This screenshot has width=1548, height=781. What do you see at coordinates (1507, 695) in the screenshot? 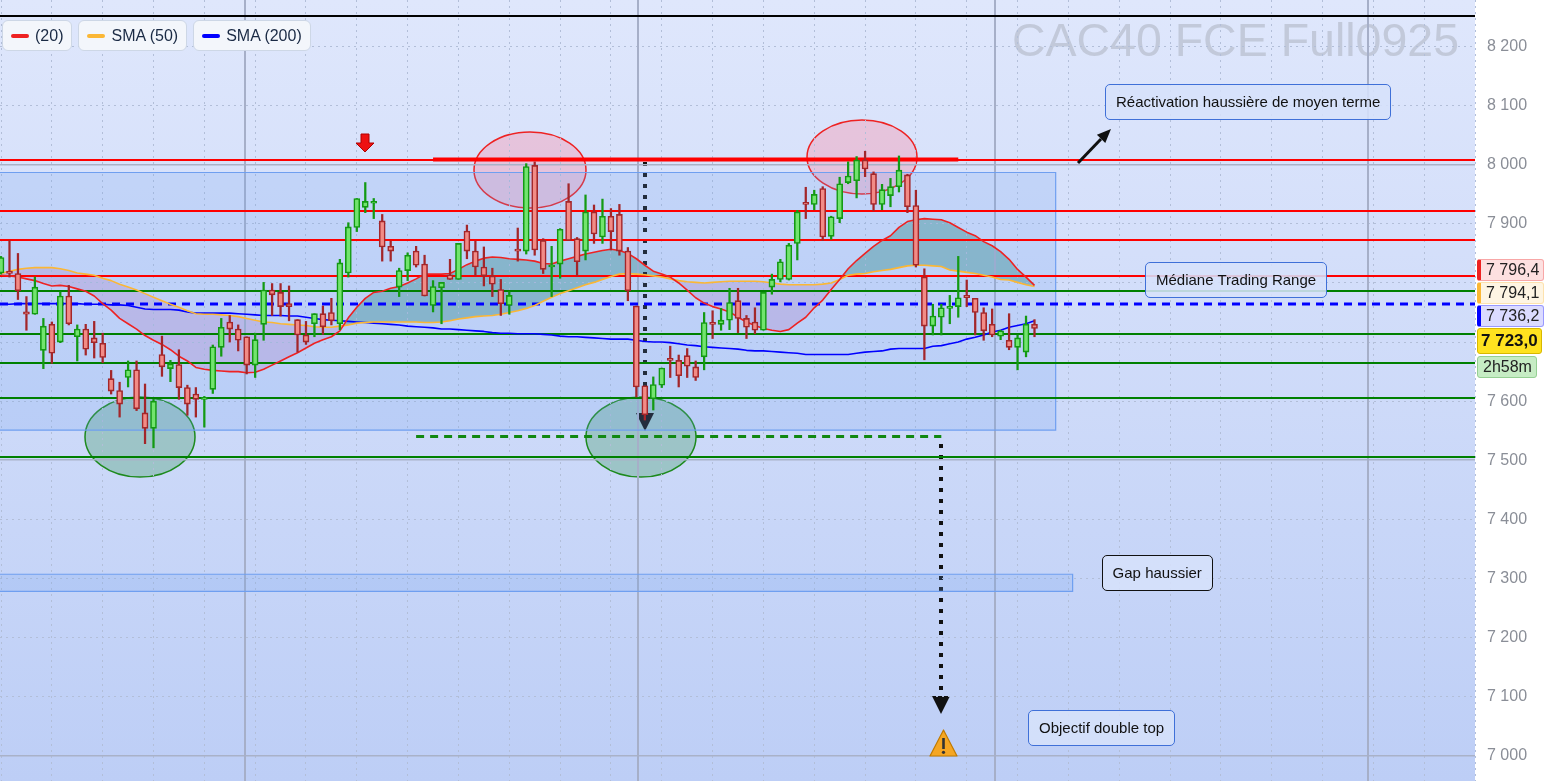
I see `y-tick-label: 7 100` at bounding box center [1507, 695].